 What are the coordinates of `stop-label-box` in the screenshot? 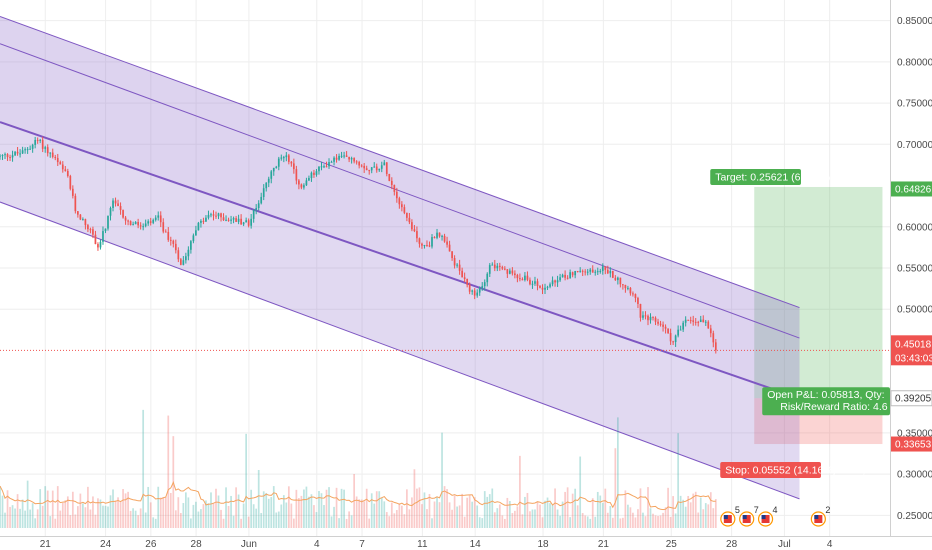 It's located at (770, 470).